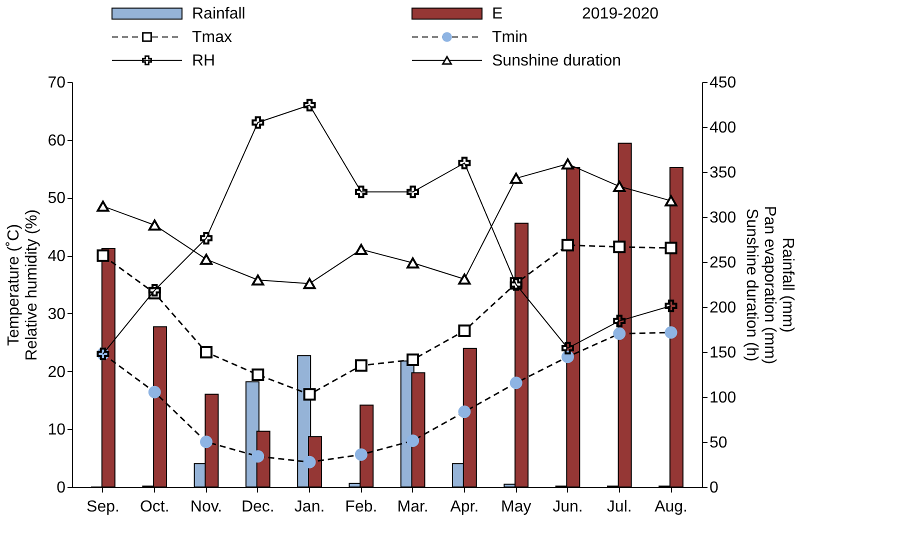 The height and width of the screenshot is (546, 909). I want to click on x-tick-label: May, so click(516, 507).